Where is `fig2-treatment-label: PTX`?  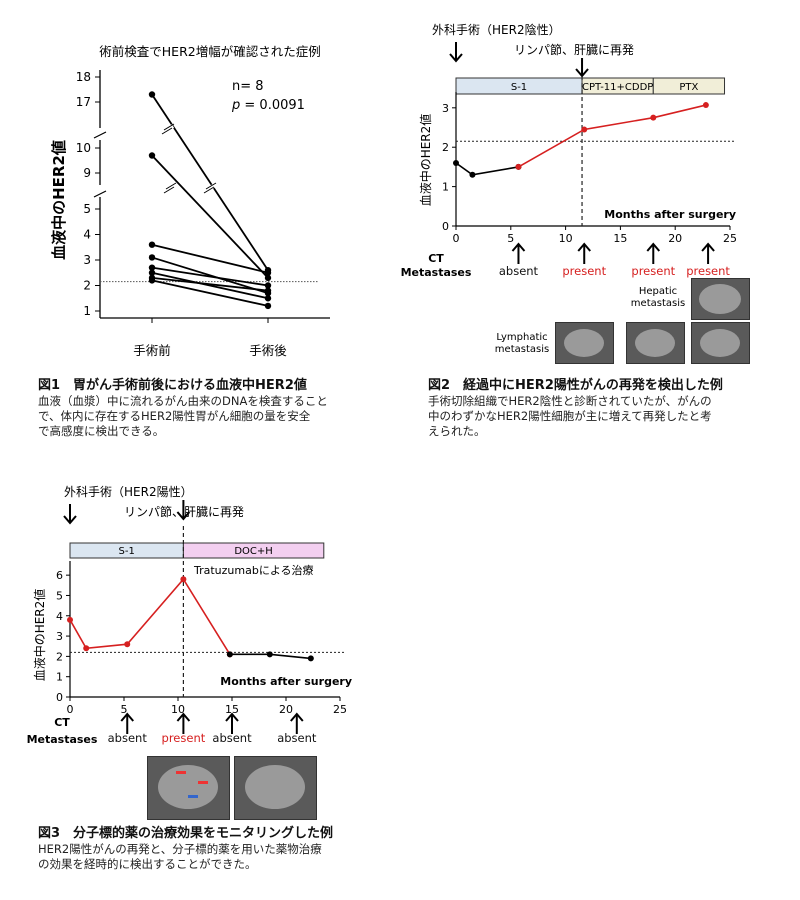
fig2-treatment-label: PTX is located at coordinates (688, 87).